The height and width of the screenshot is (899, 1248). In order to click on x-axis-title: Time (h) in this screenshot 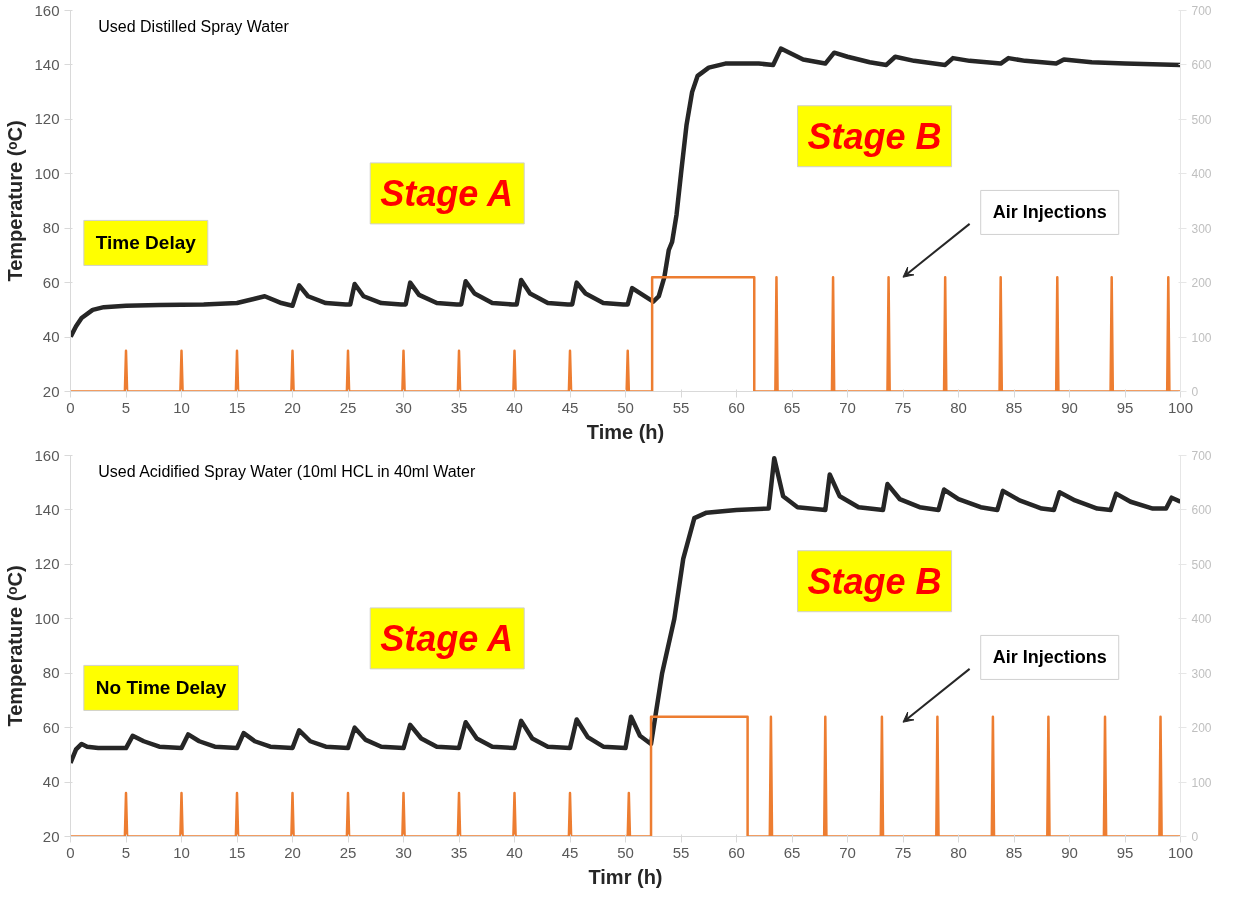, I will do `click(625, 431)`.